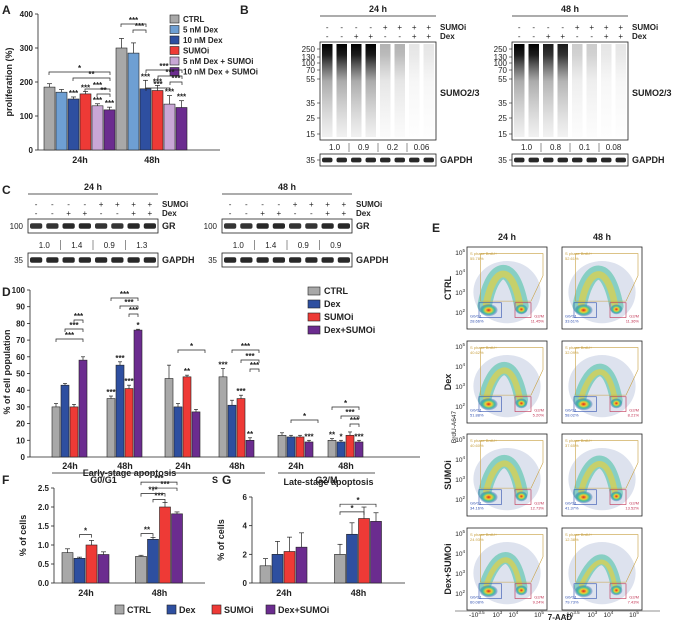  Describe the element at coordinates (477, 539) in the screenshot. I see `s-phase-percent: 24.93%` at that location.